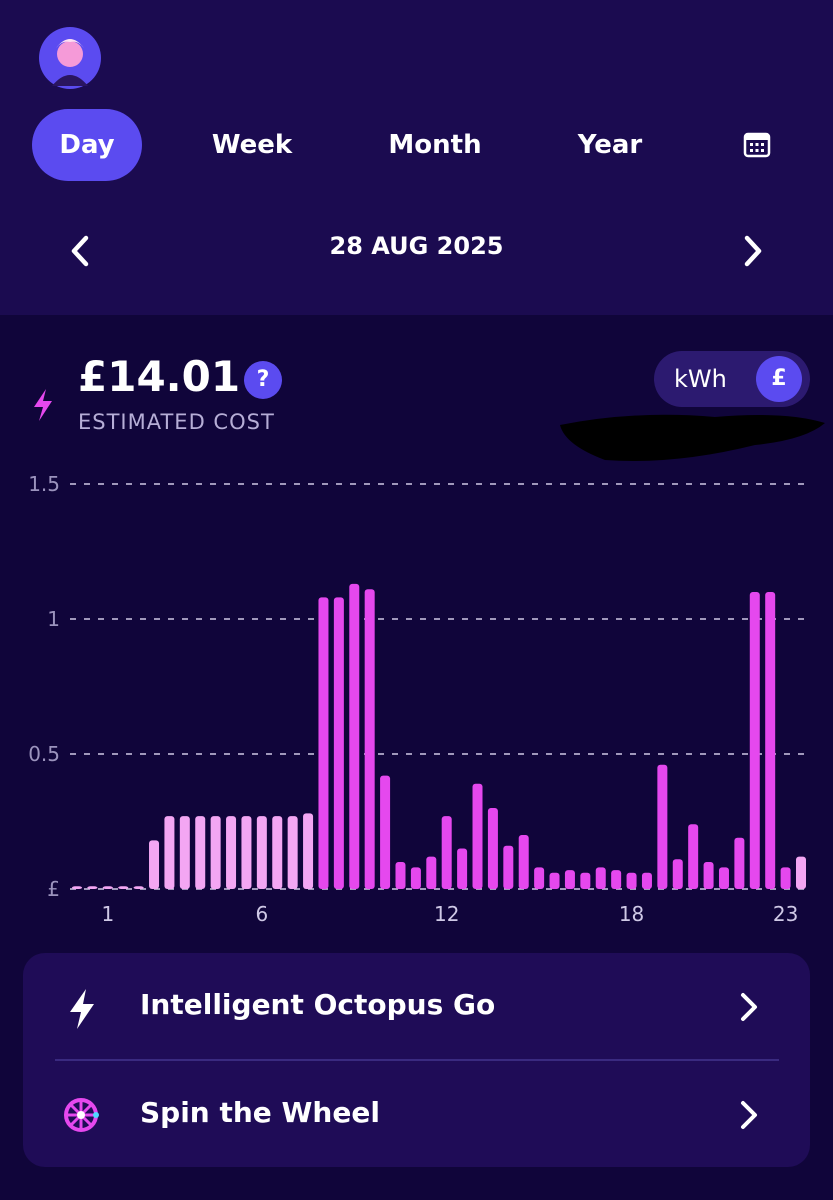 The image size is (833, 1200). I want to click on help-button: ?, so click(263, 380).